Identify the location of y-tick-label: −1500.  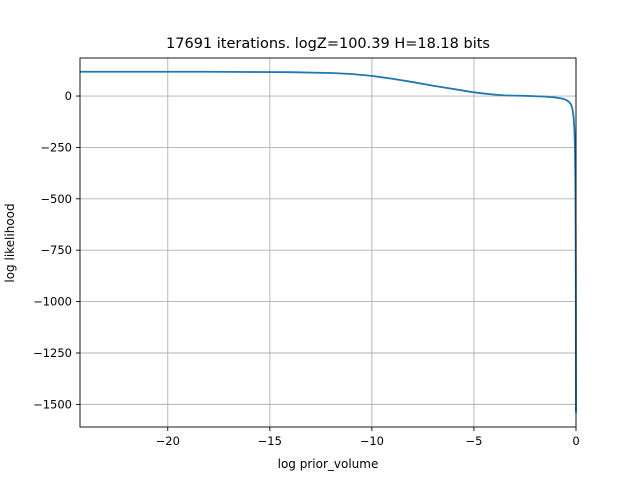
(52, 404).